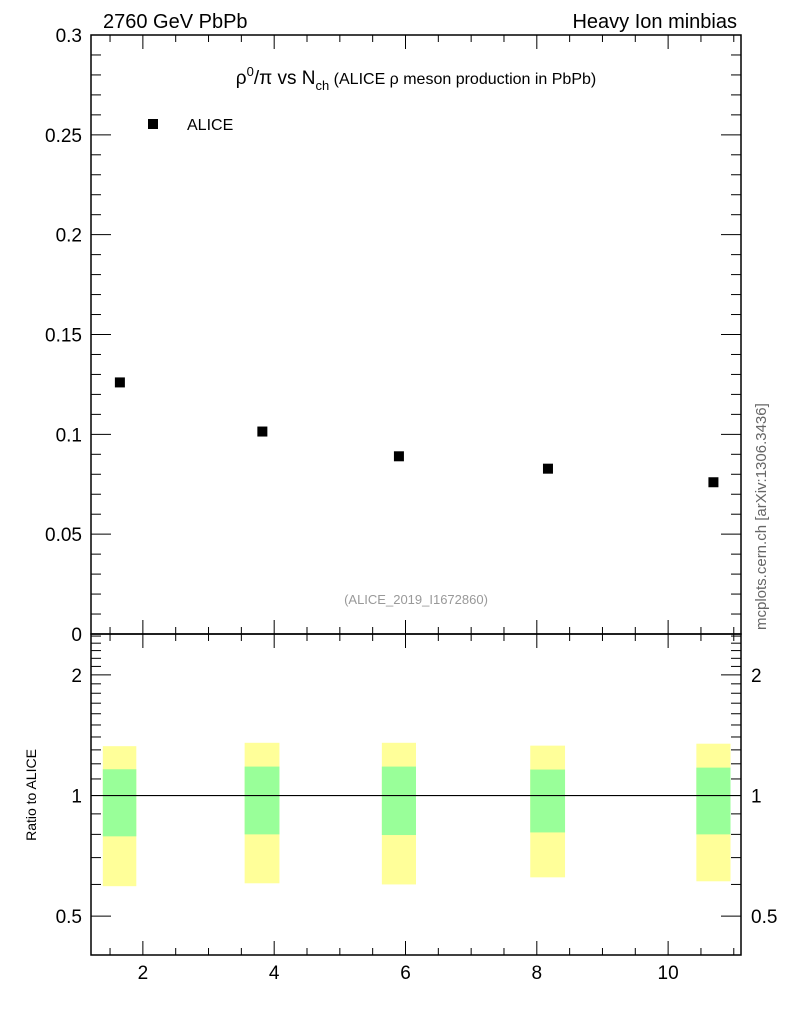 The width and height of the screenshot is (786, 1024). I want to click on ratio-y-tick-label: 2, so click(76, 676).